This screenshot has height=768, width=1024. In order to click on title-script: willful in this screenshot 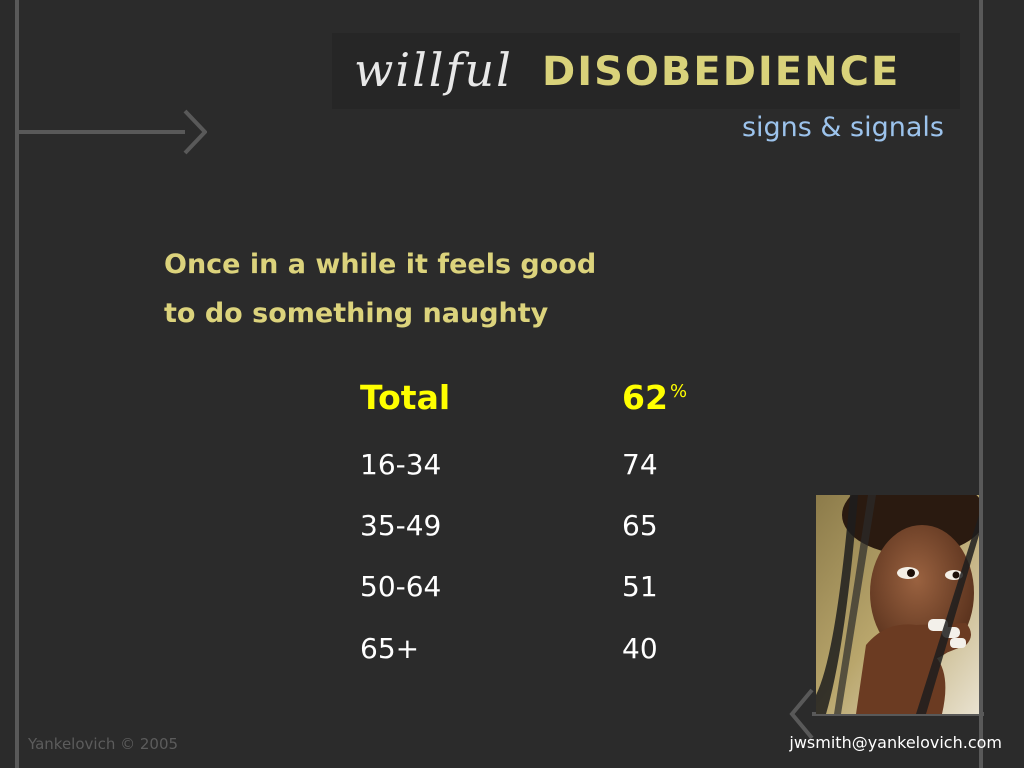, I will do `click(433, 70)`.